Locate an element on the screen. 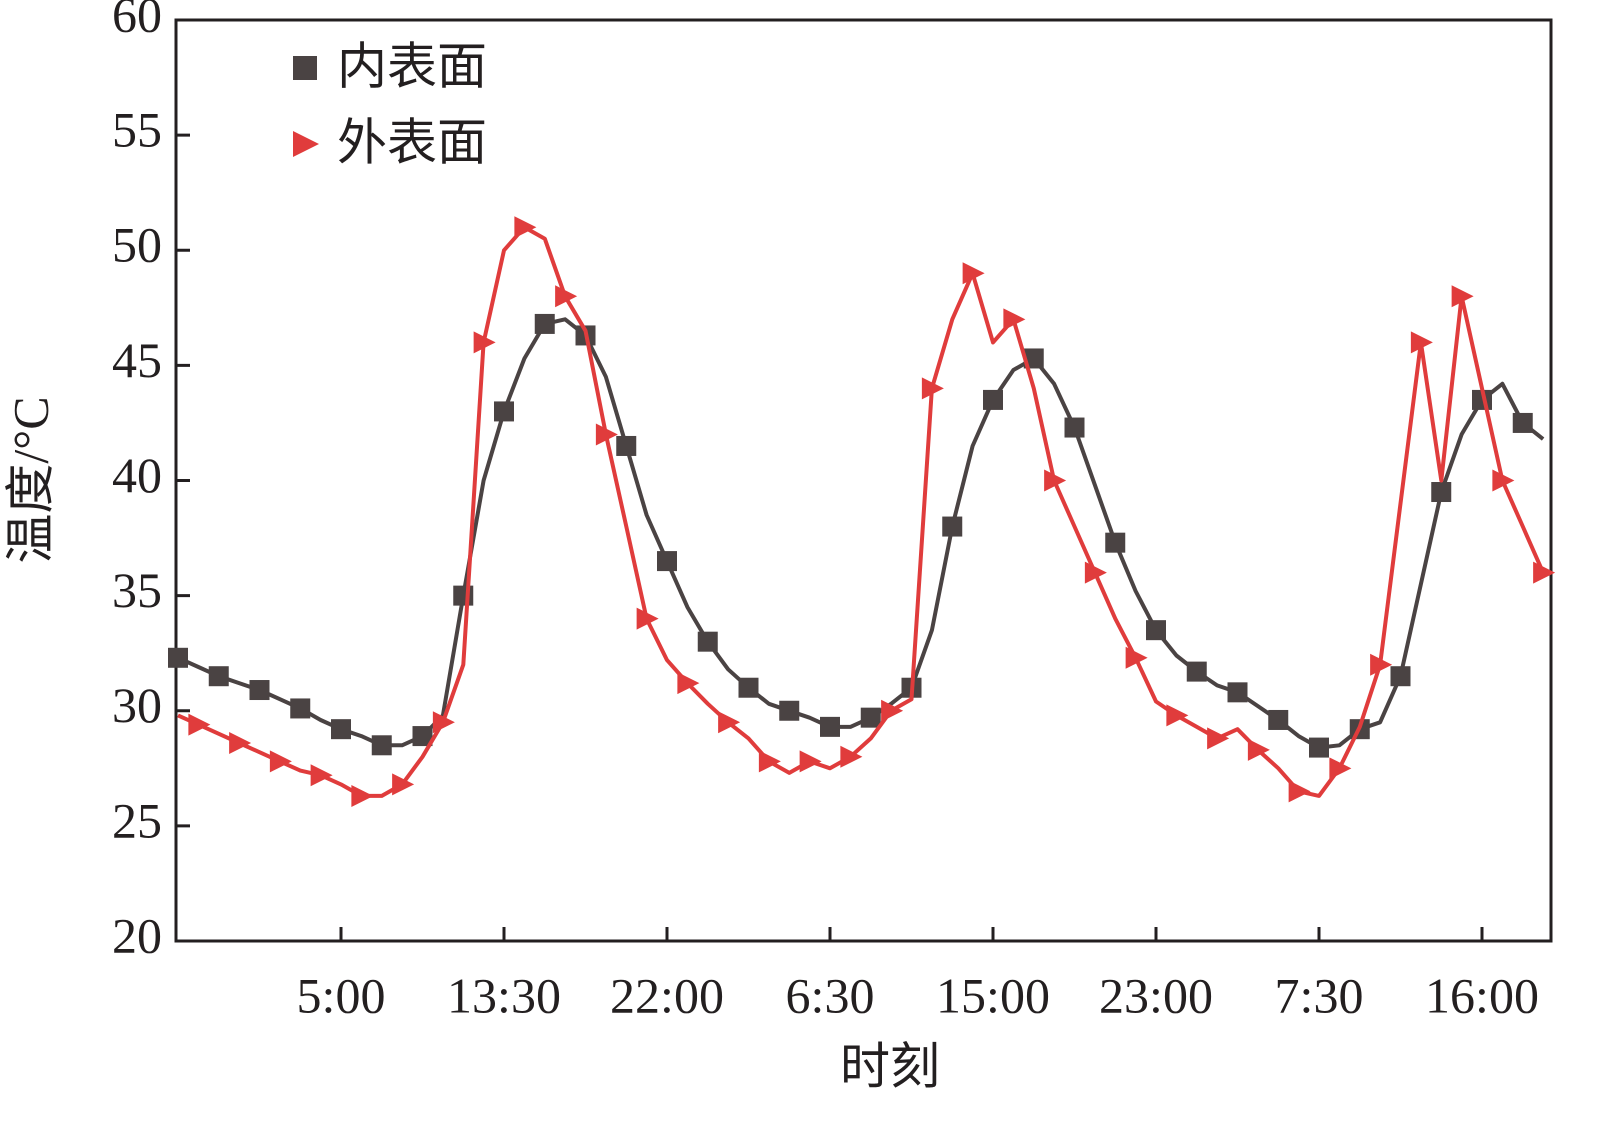  y-tick-label: 20 is located at coordinates (137, 935).